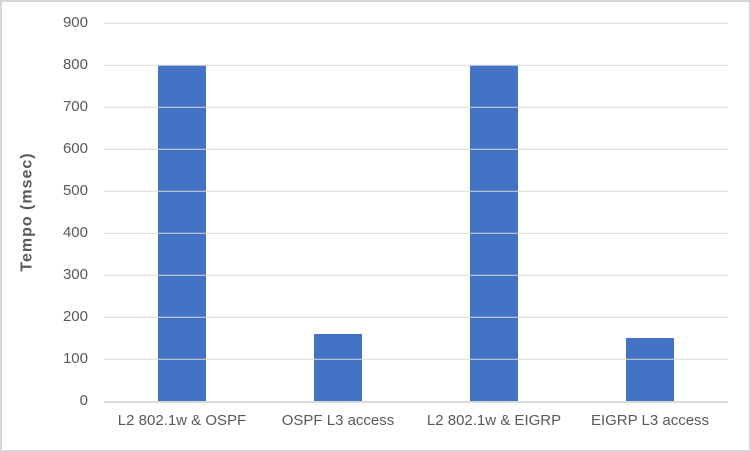 The image size is (751, 452). What do you see at coordinates (494, 420) in the screenshot?
I see `category-label-l2-802-1w-eigrp: L2 802.1w & EIGRP` at bounding box center [494, 420].